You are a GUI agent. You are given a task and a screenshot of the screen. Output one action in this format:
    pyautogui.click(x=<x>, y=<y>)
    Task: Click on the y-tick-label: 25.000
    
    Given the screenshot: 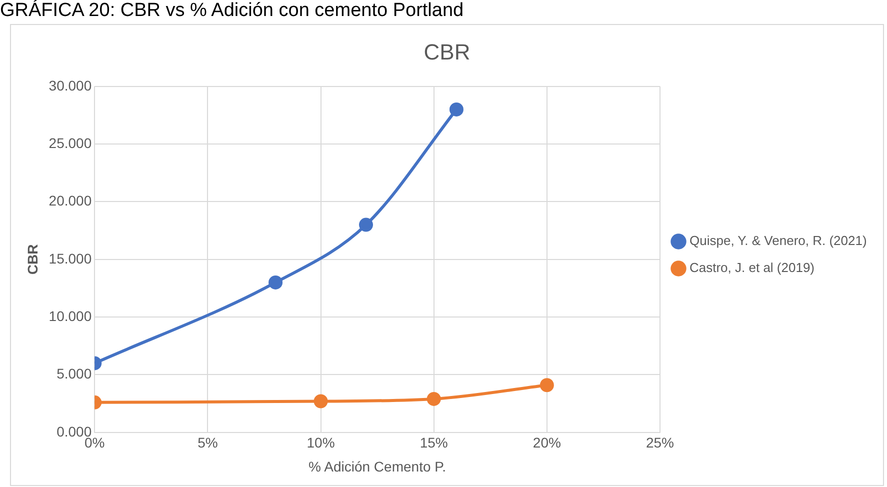 What is the action you would take?
    pyautogui.click(x=70, y=142)
    